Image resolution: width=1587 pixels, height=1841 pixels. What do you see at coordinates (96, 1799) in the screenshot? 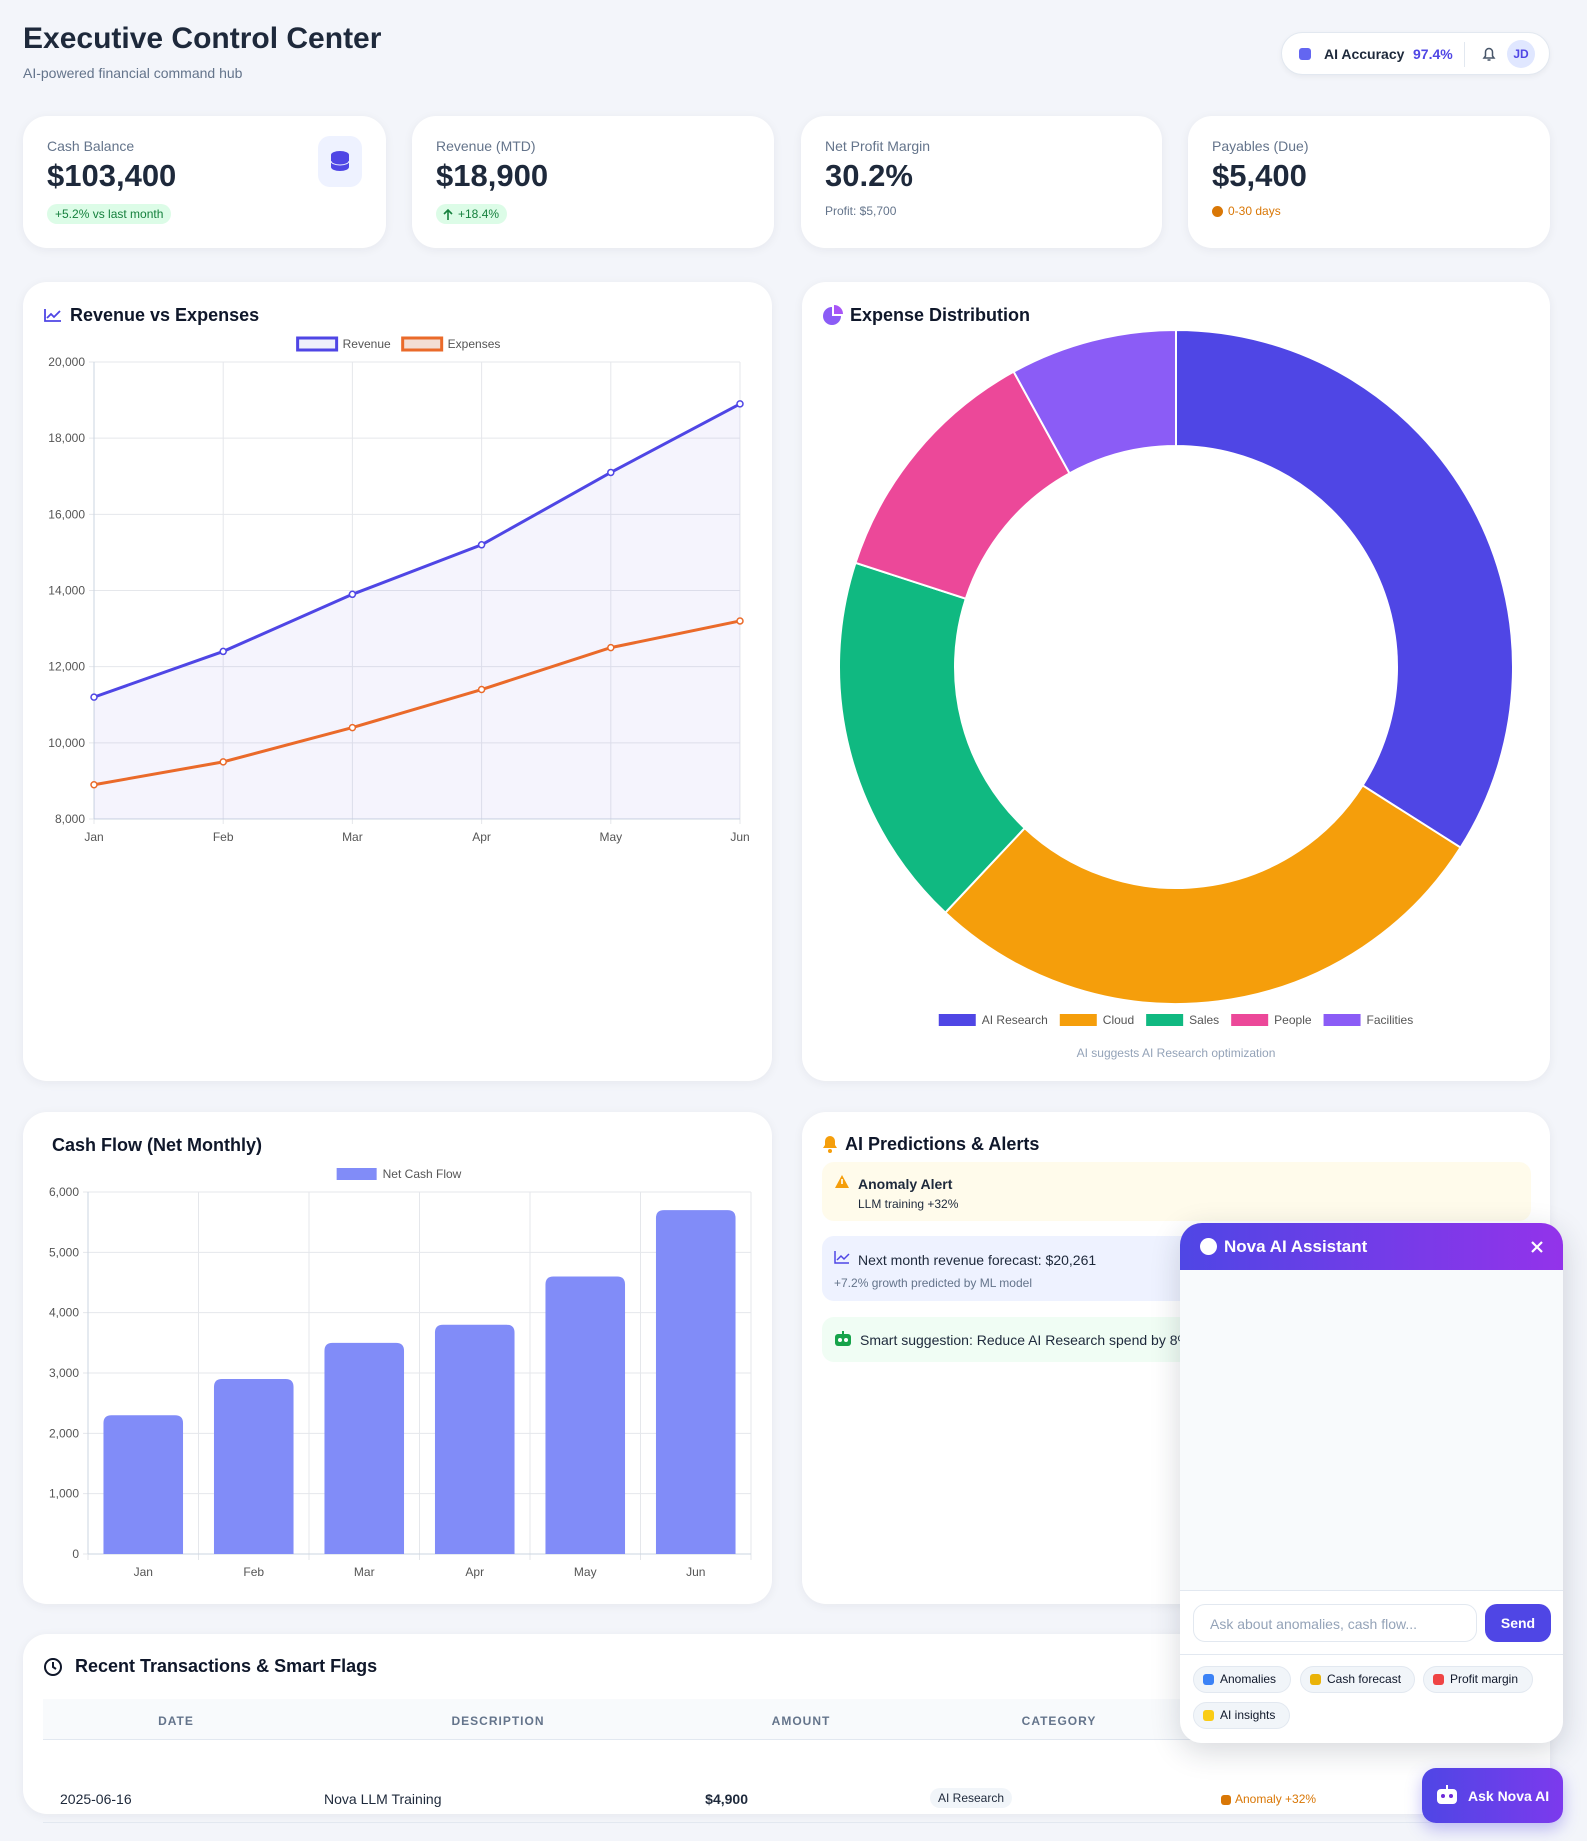
I see `cell: 2025-06-16` at bounding box center [96, 1799].